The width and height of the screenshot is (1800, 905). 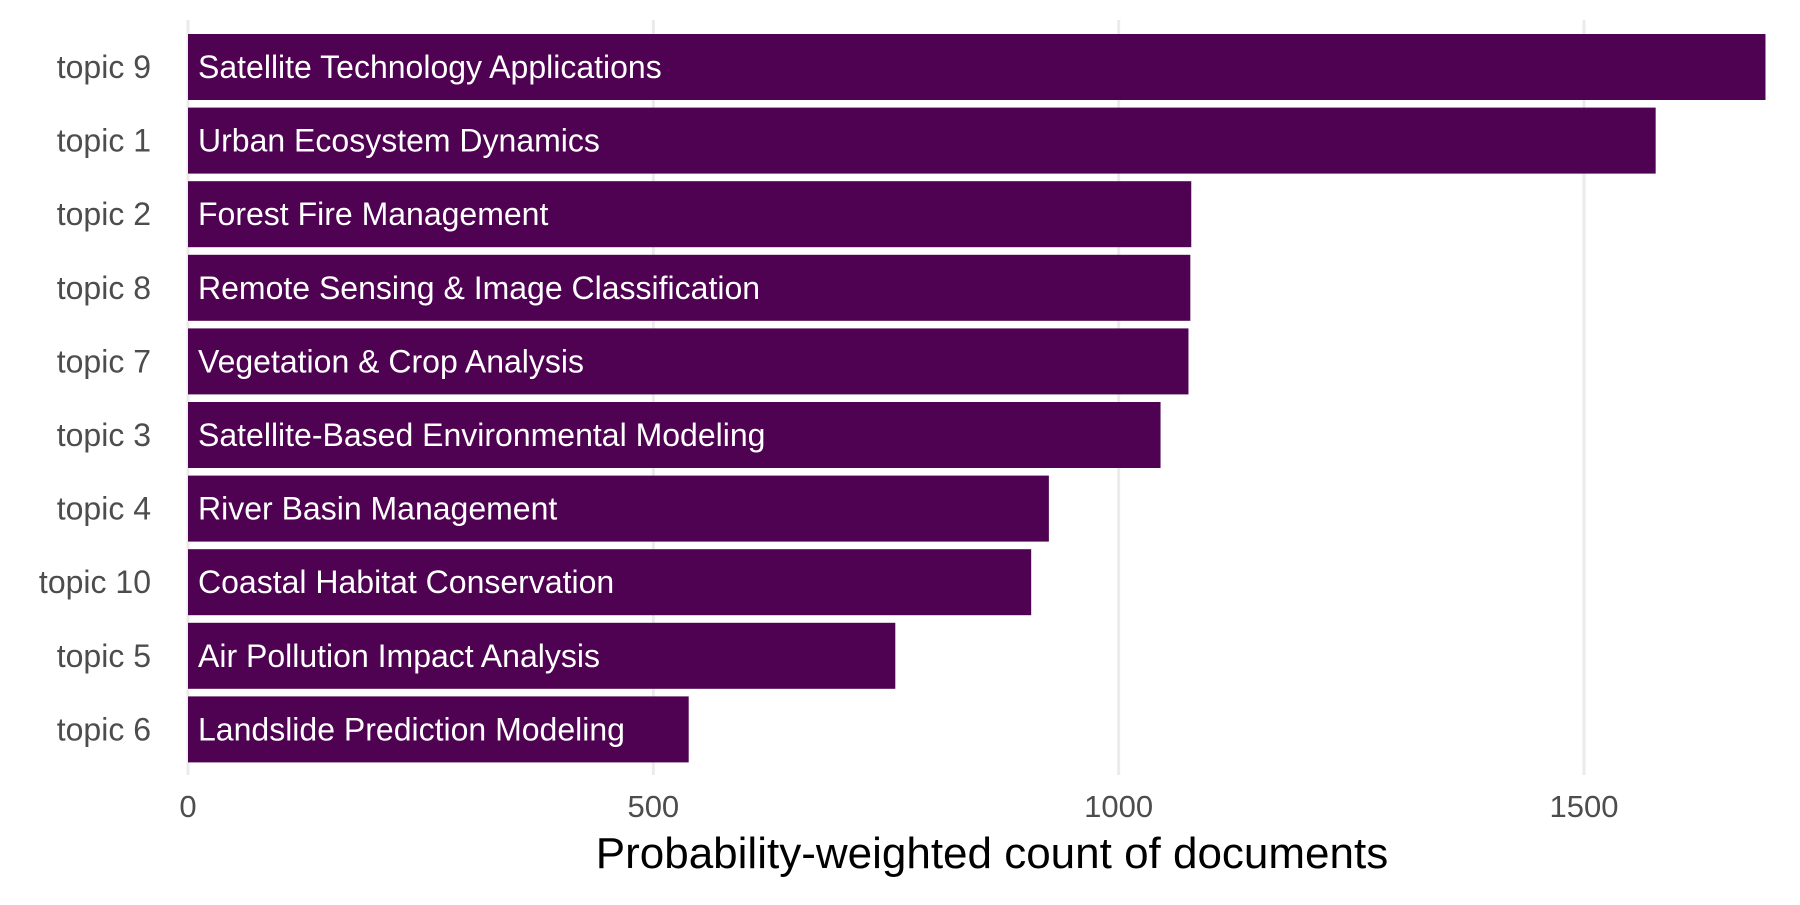 I want to click on y-tick-label: topic 3, so click(x=104, y=435).